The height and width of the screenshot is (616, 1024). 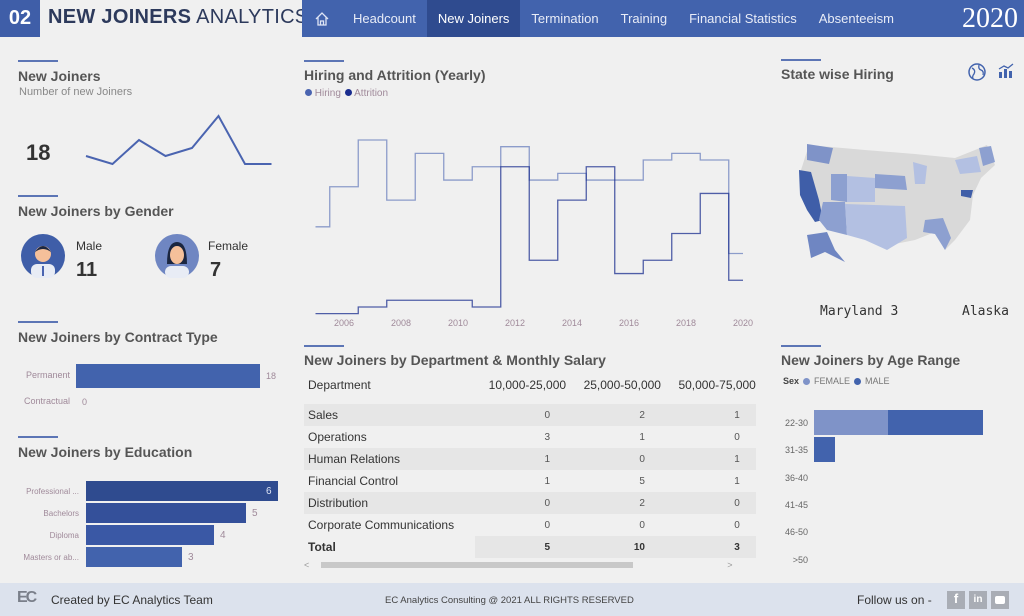 I want to click on state-maryland, so click(x=967, y=194).